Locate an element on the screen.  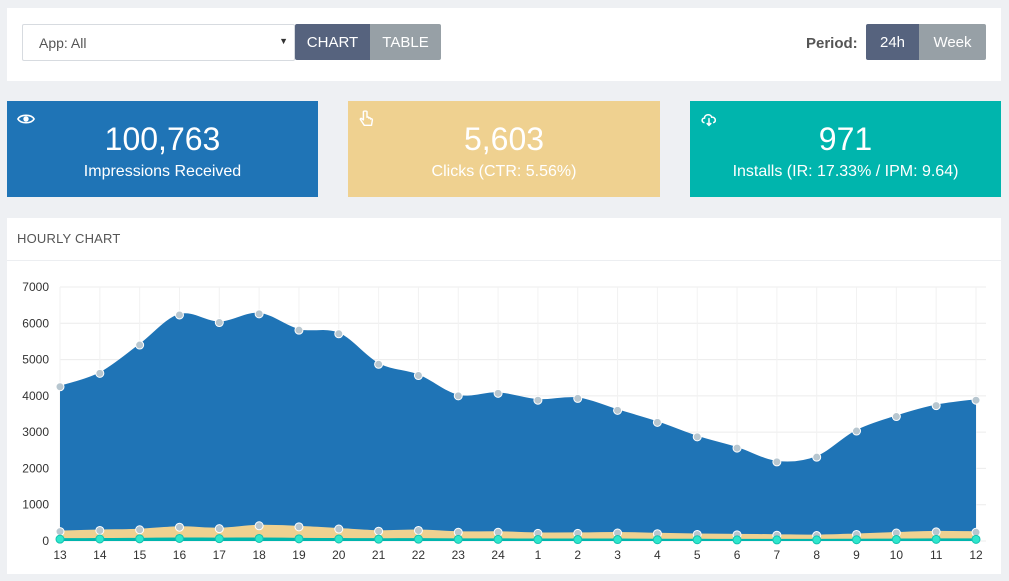
chart-divider is located at coordinates (504, 260).